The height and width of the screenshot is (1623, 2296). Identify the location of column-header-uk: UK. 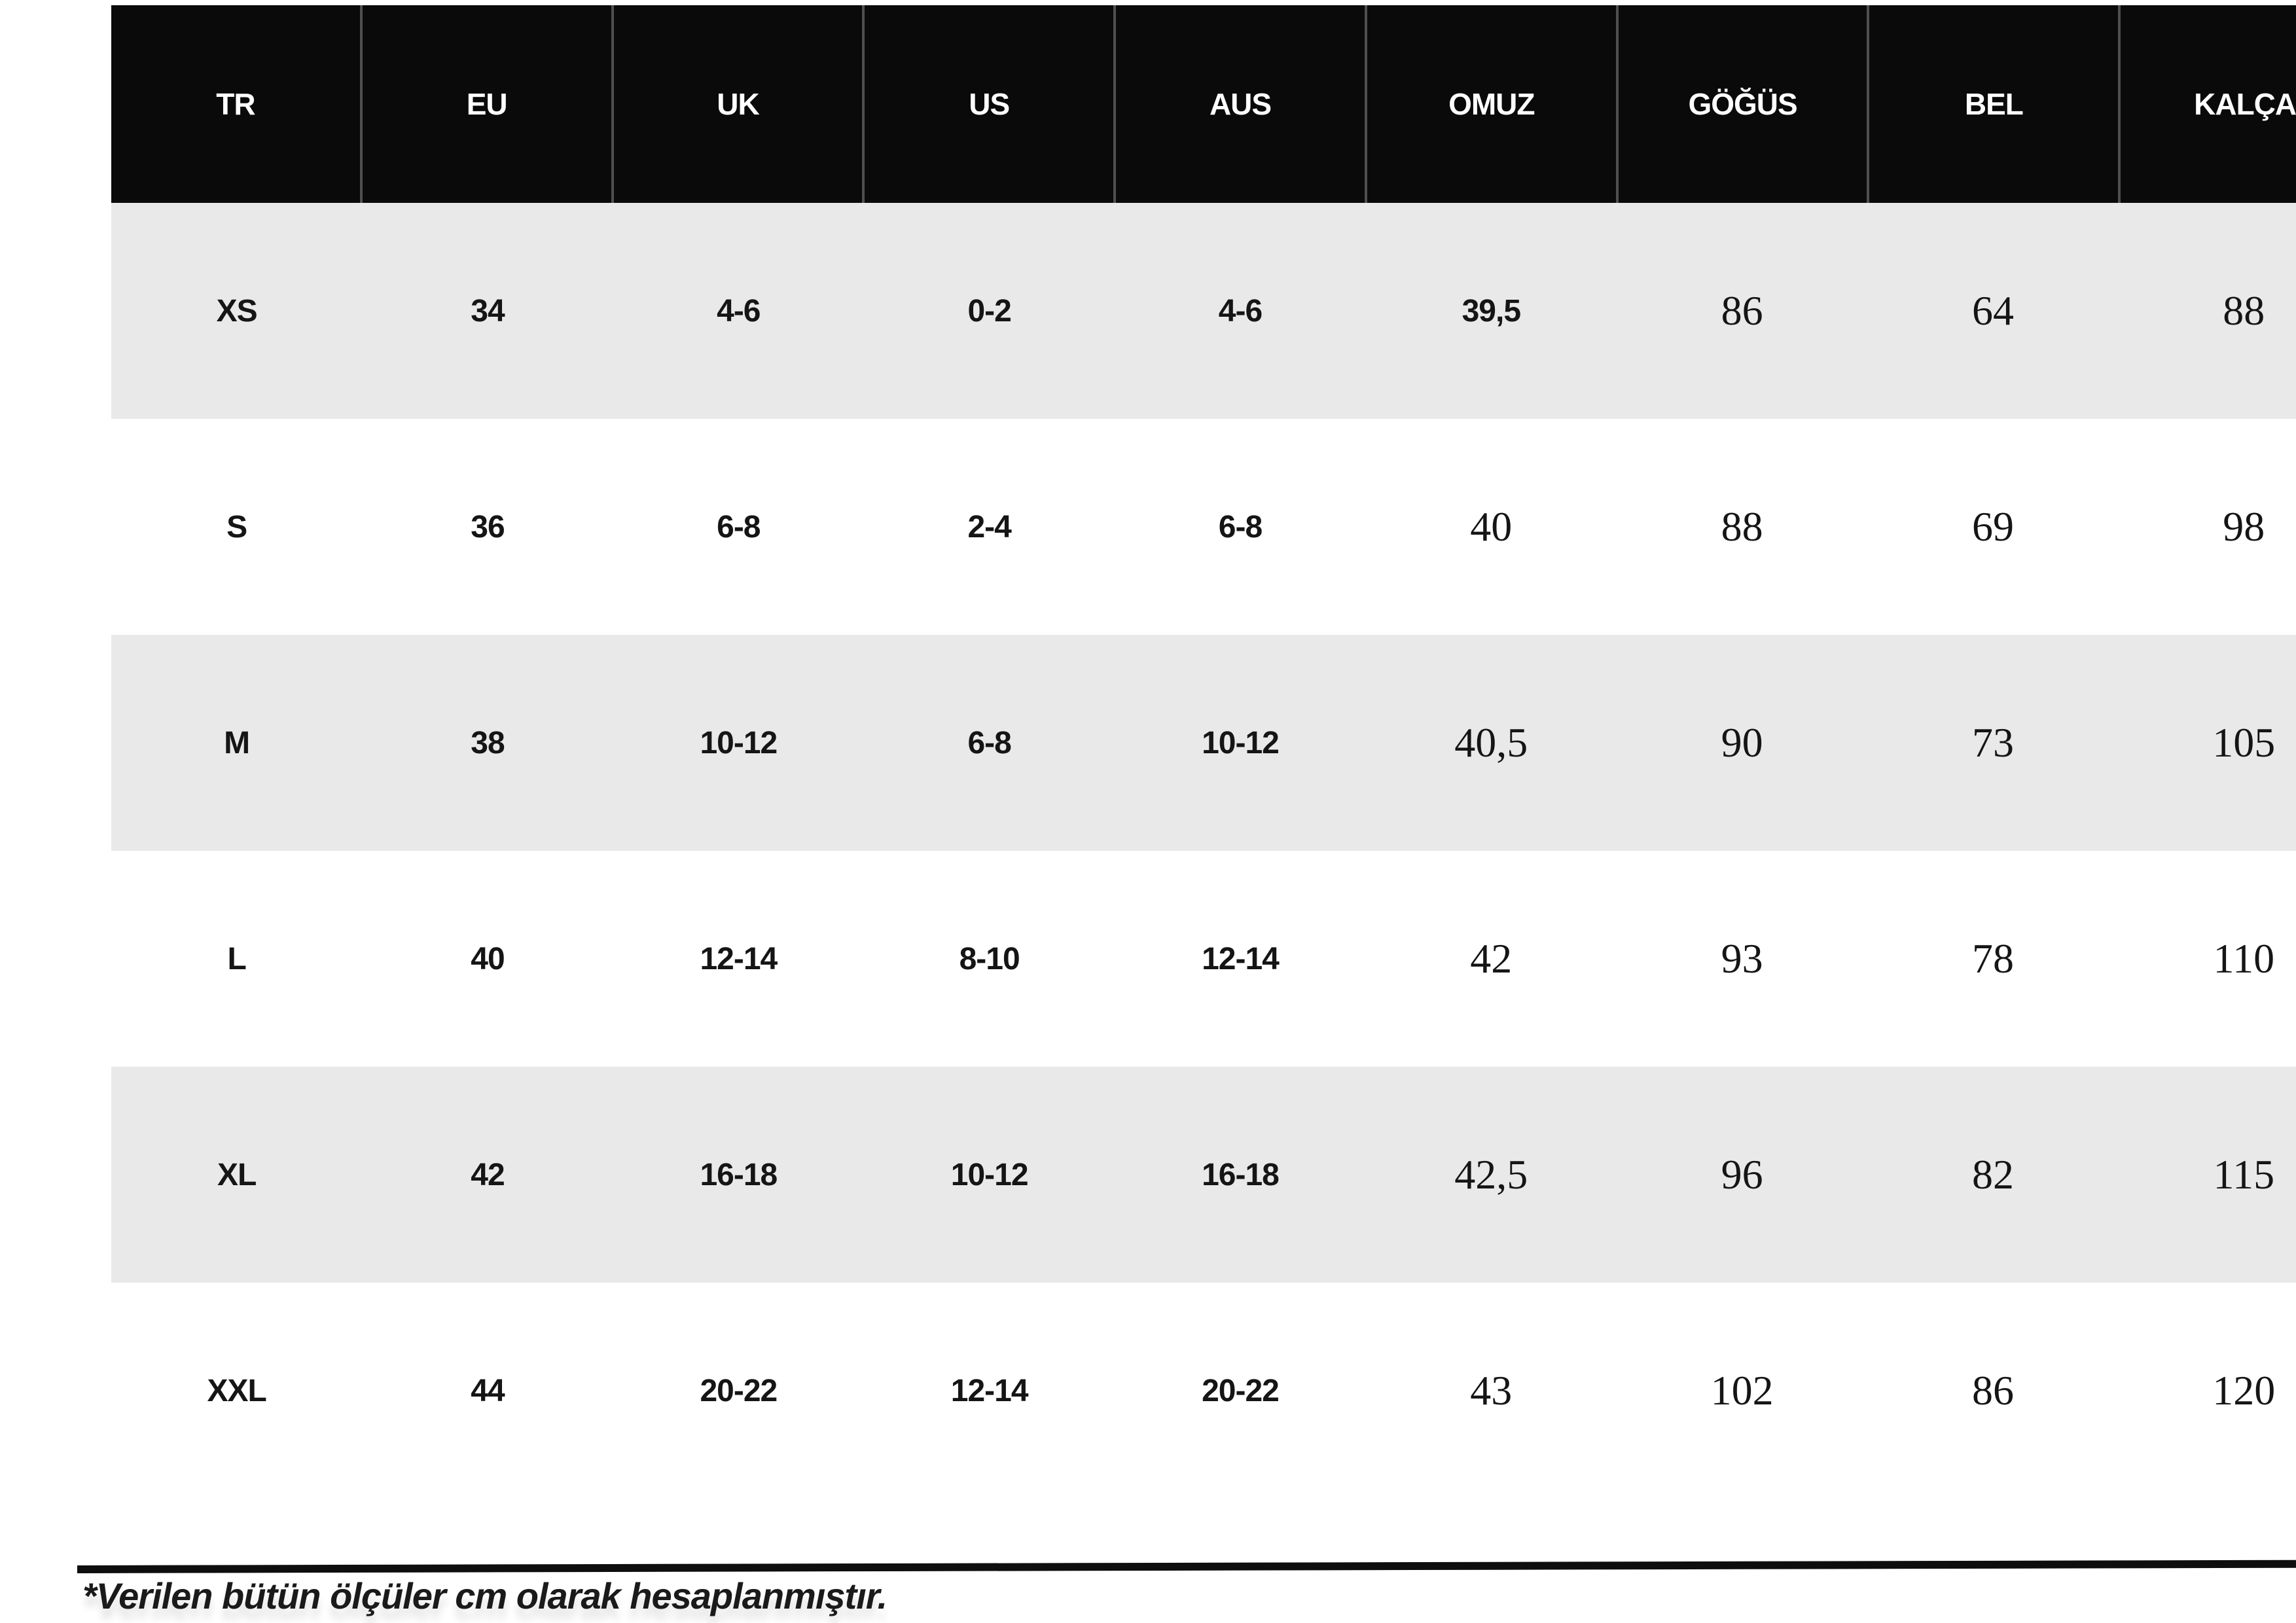
(737, 104).